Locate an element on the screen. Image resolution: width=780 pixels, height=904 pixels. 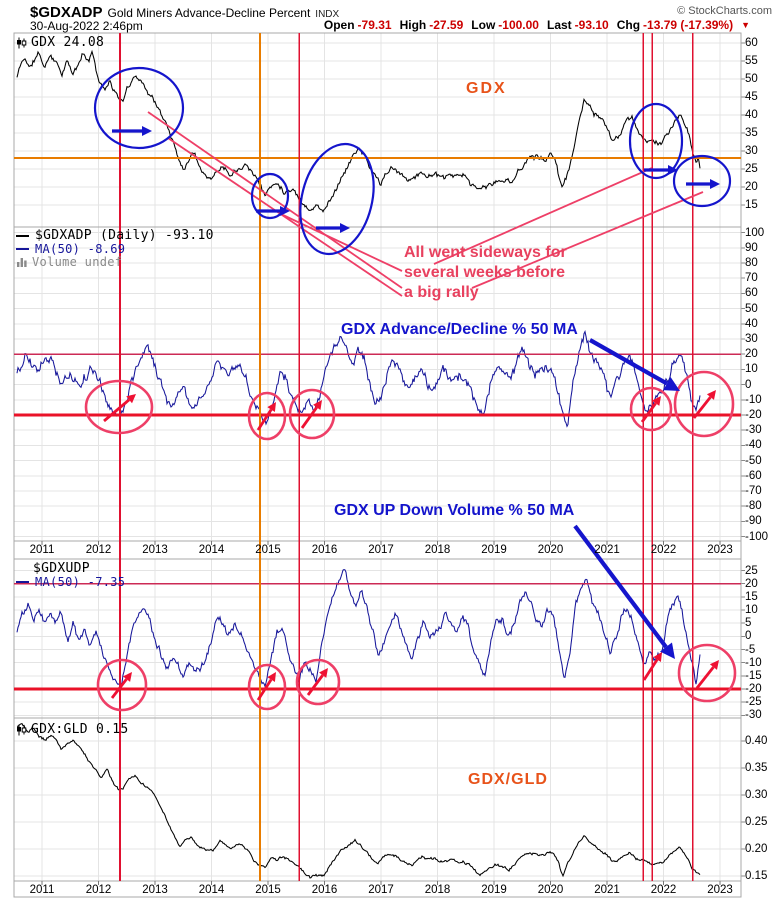
y-tick-label: 0.15 is located at coordinates (756, 875).